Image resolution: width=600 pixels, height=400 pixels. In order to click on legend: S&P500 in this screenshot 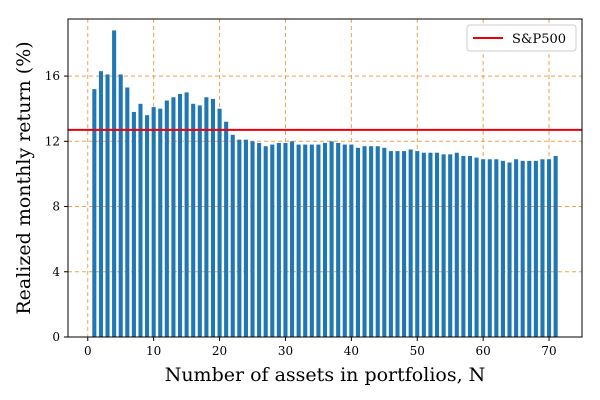, I will do `click(521, 38)`.